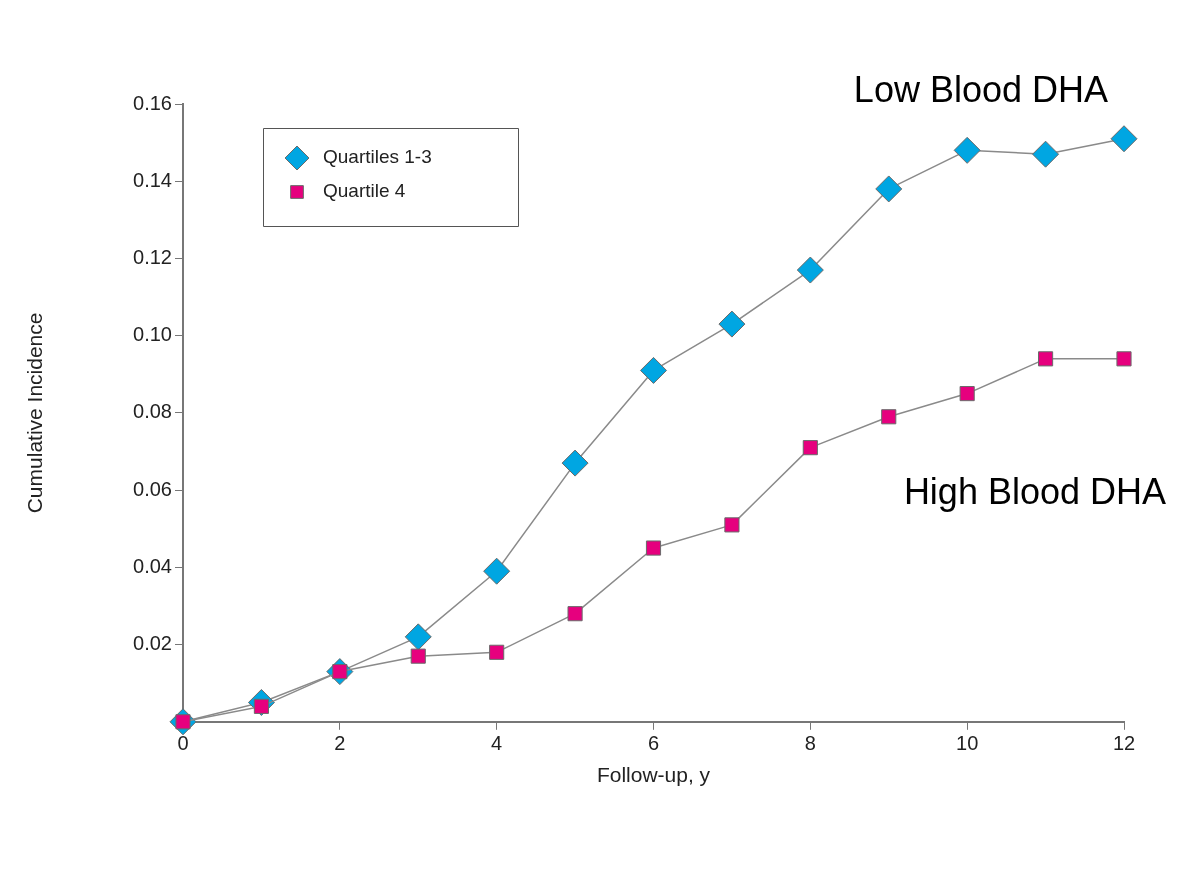 The height and width of the screenshot is (879, 1182). What do you see at coordinates (377, 157) in the screenshot?
I see `legend-label: Quartiles 1-3` at bounding box center [377, 157].